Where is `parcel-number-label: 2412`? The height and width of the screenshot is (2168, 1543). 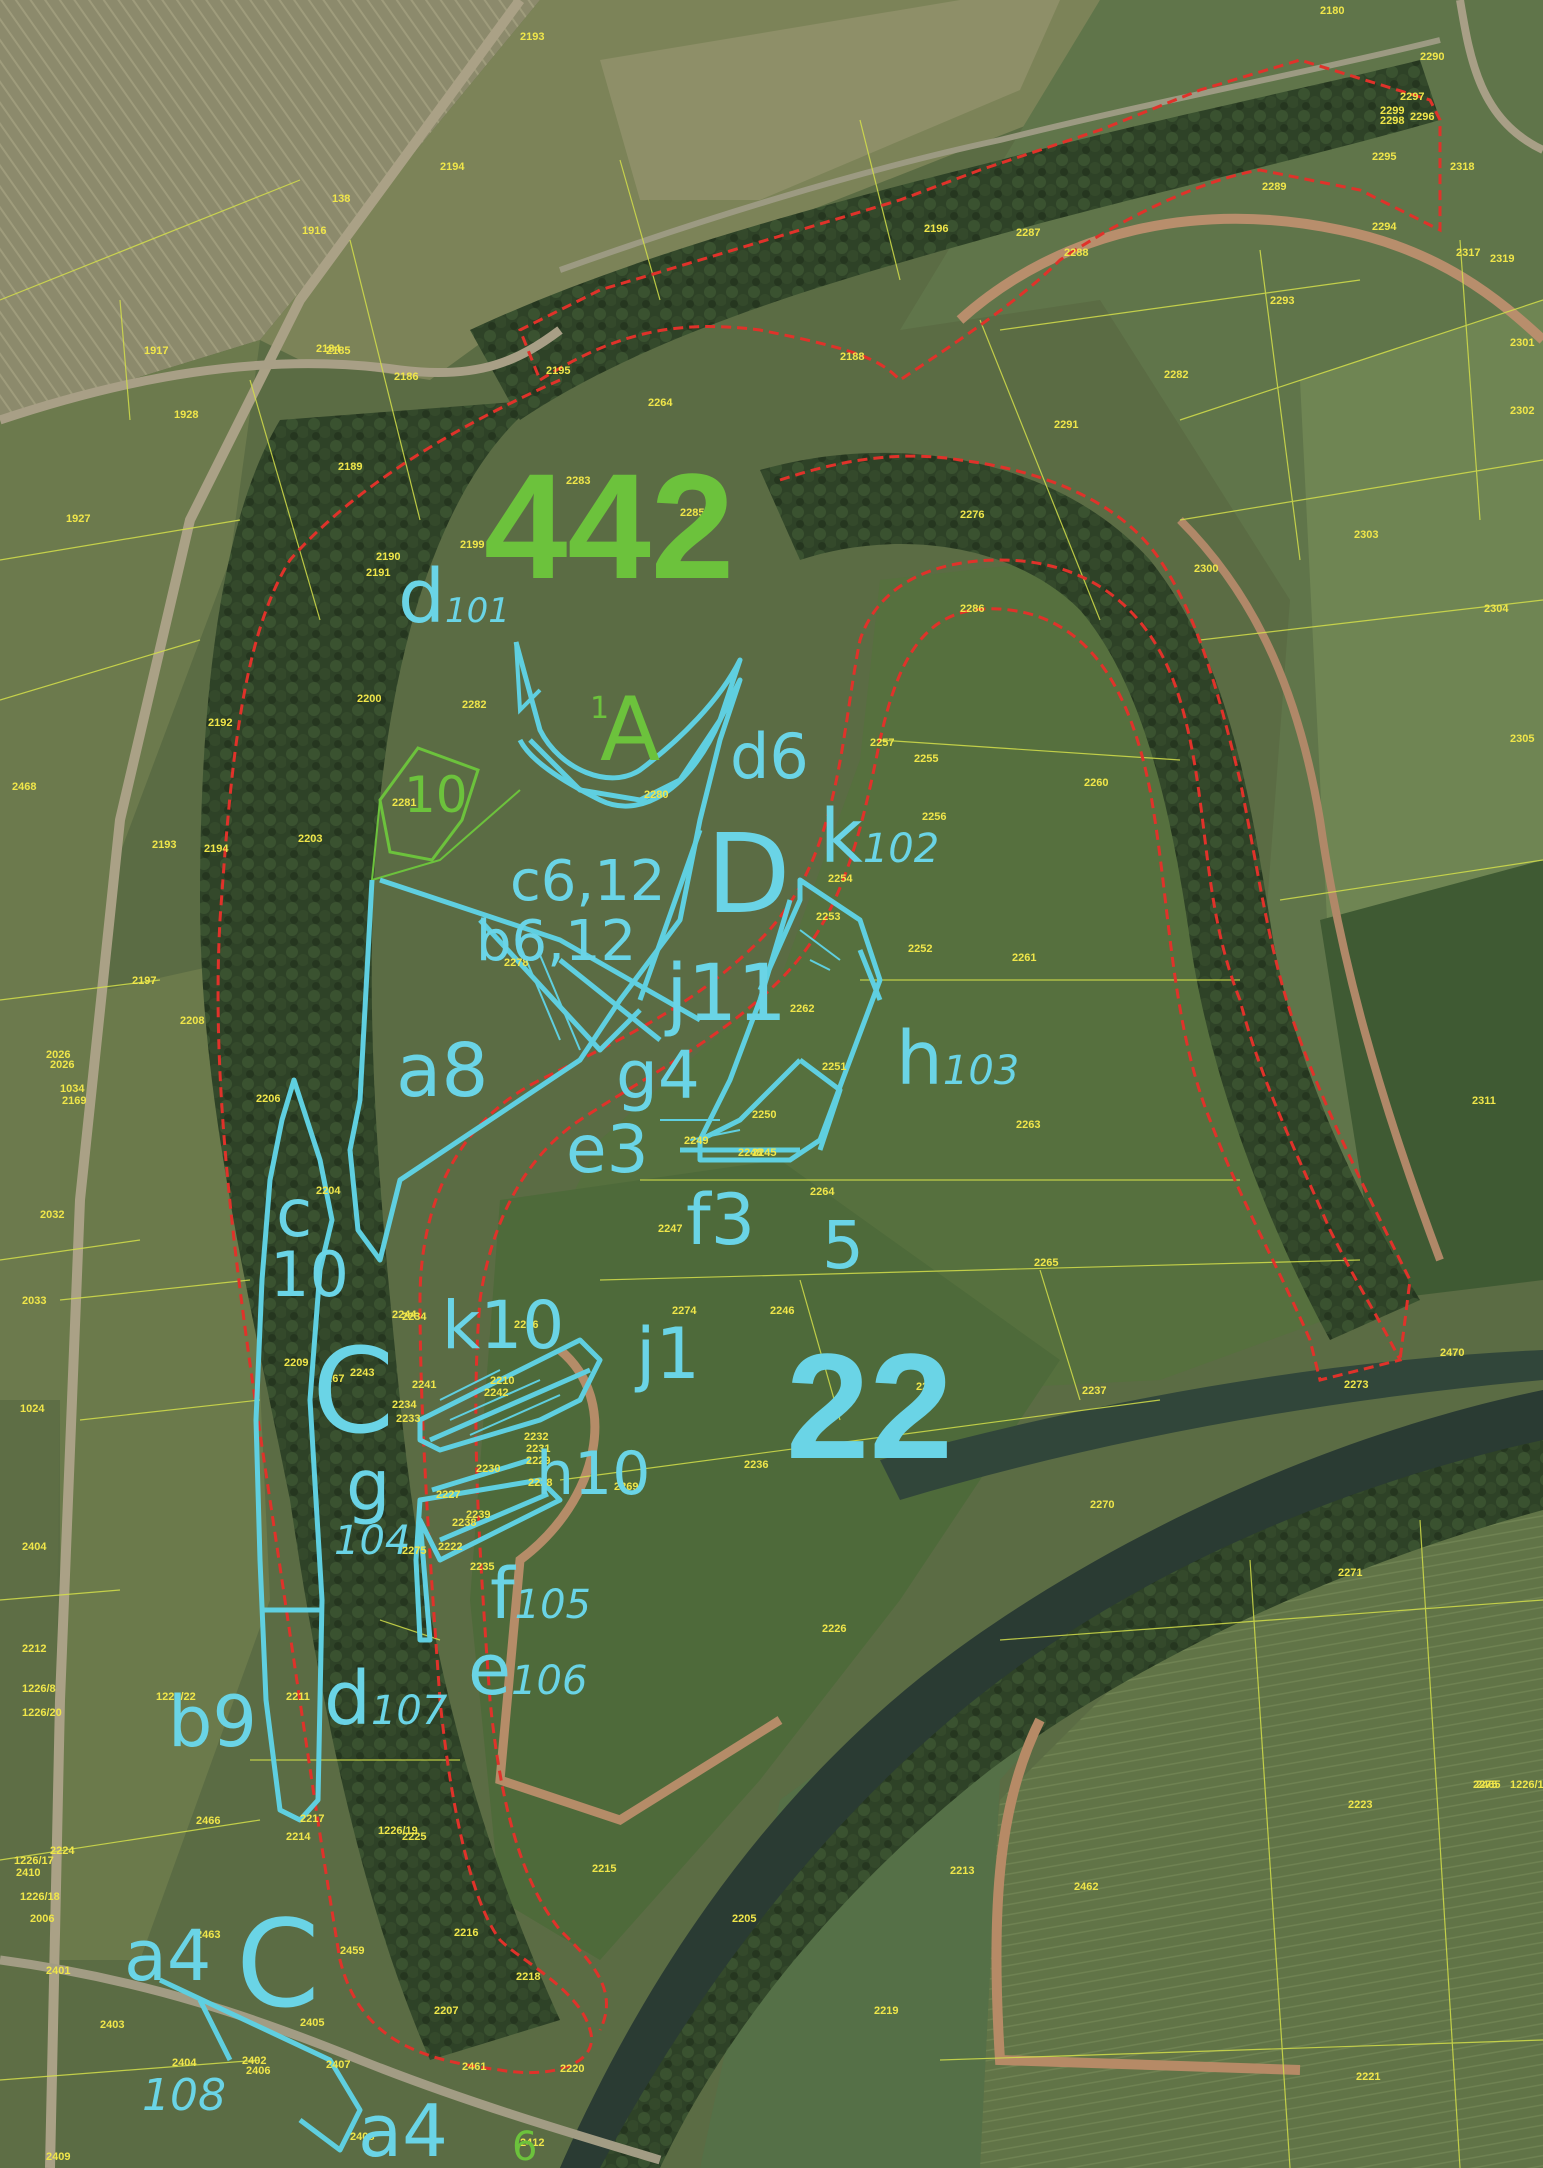
parcel-number-label: 2412 is located at coordinates (532, 2143).